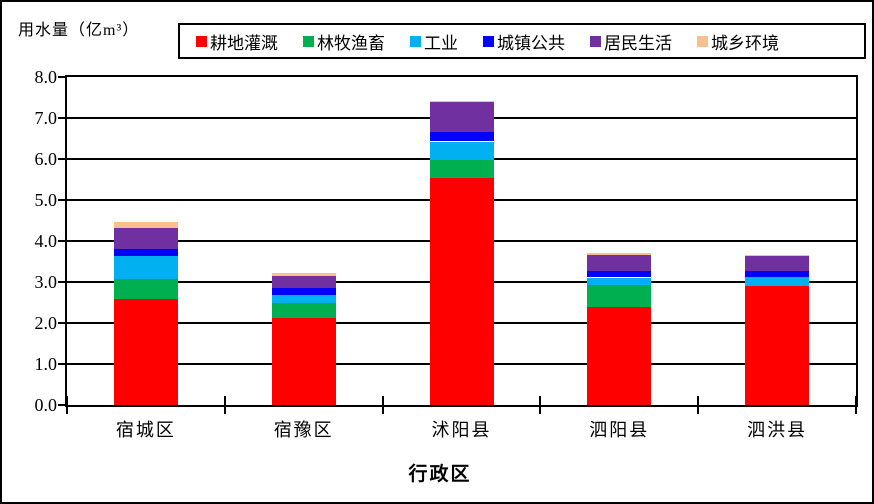  What do you see at coordinates (145, 430) in the screenshot?
I see `x-category-label: 宿城区` at bounding box center [145, 430].